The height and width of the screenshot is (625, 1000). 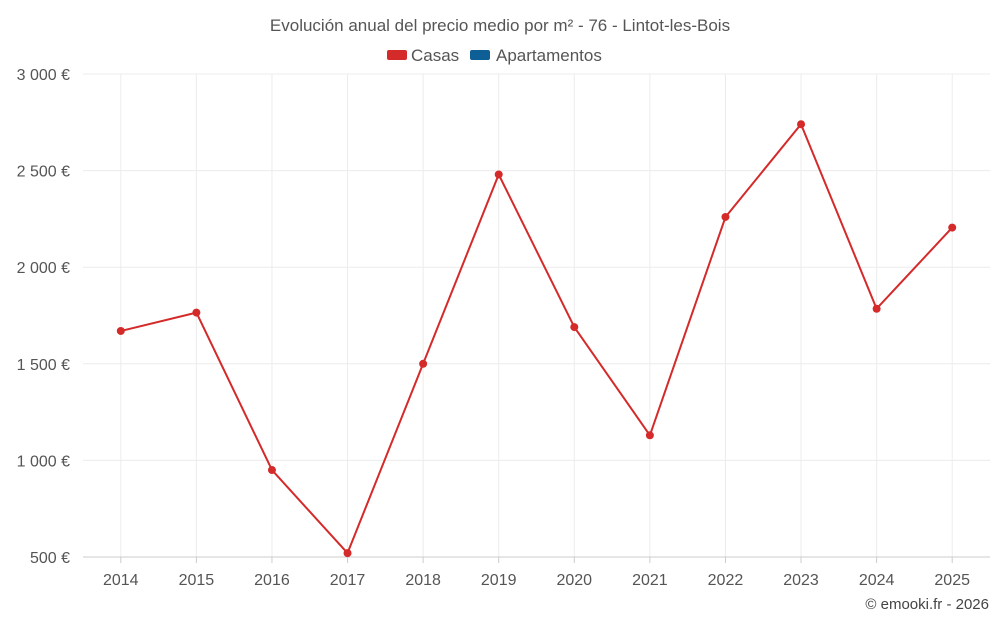 I want to click on legend-item-casas: Casas, so click(x=423, y=55).